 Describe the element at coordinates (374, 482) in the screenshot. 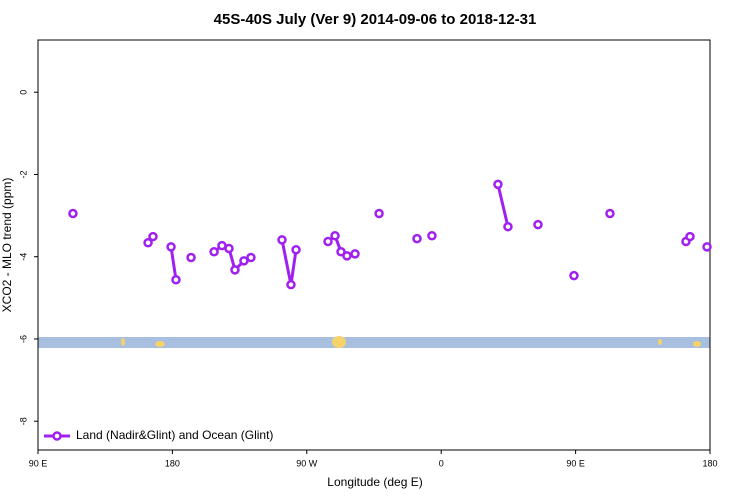

I see `x-axis-label: Longitude (deg E)` at that location.